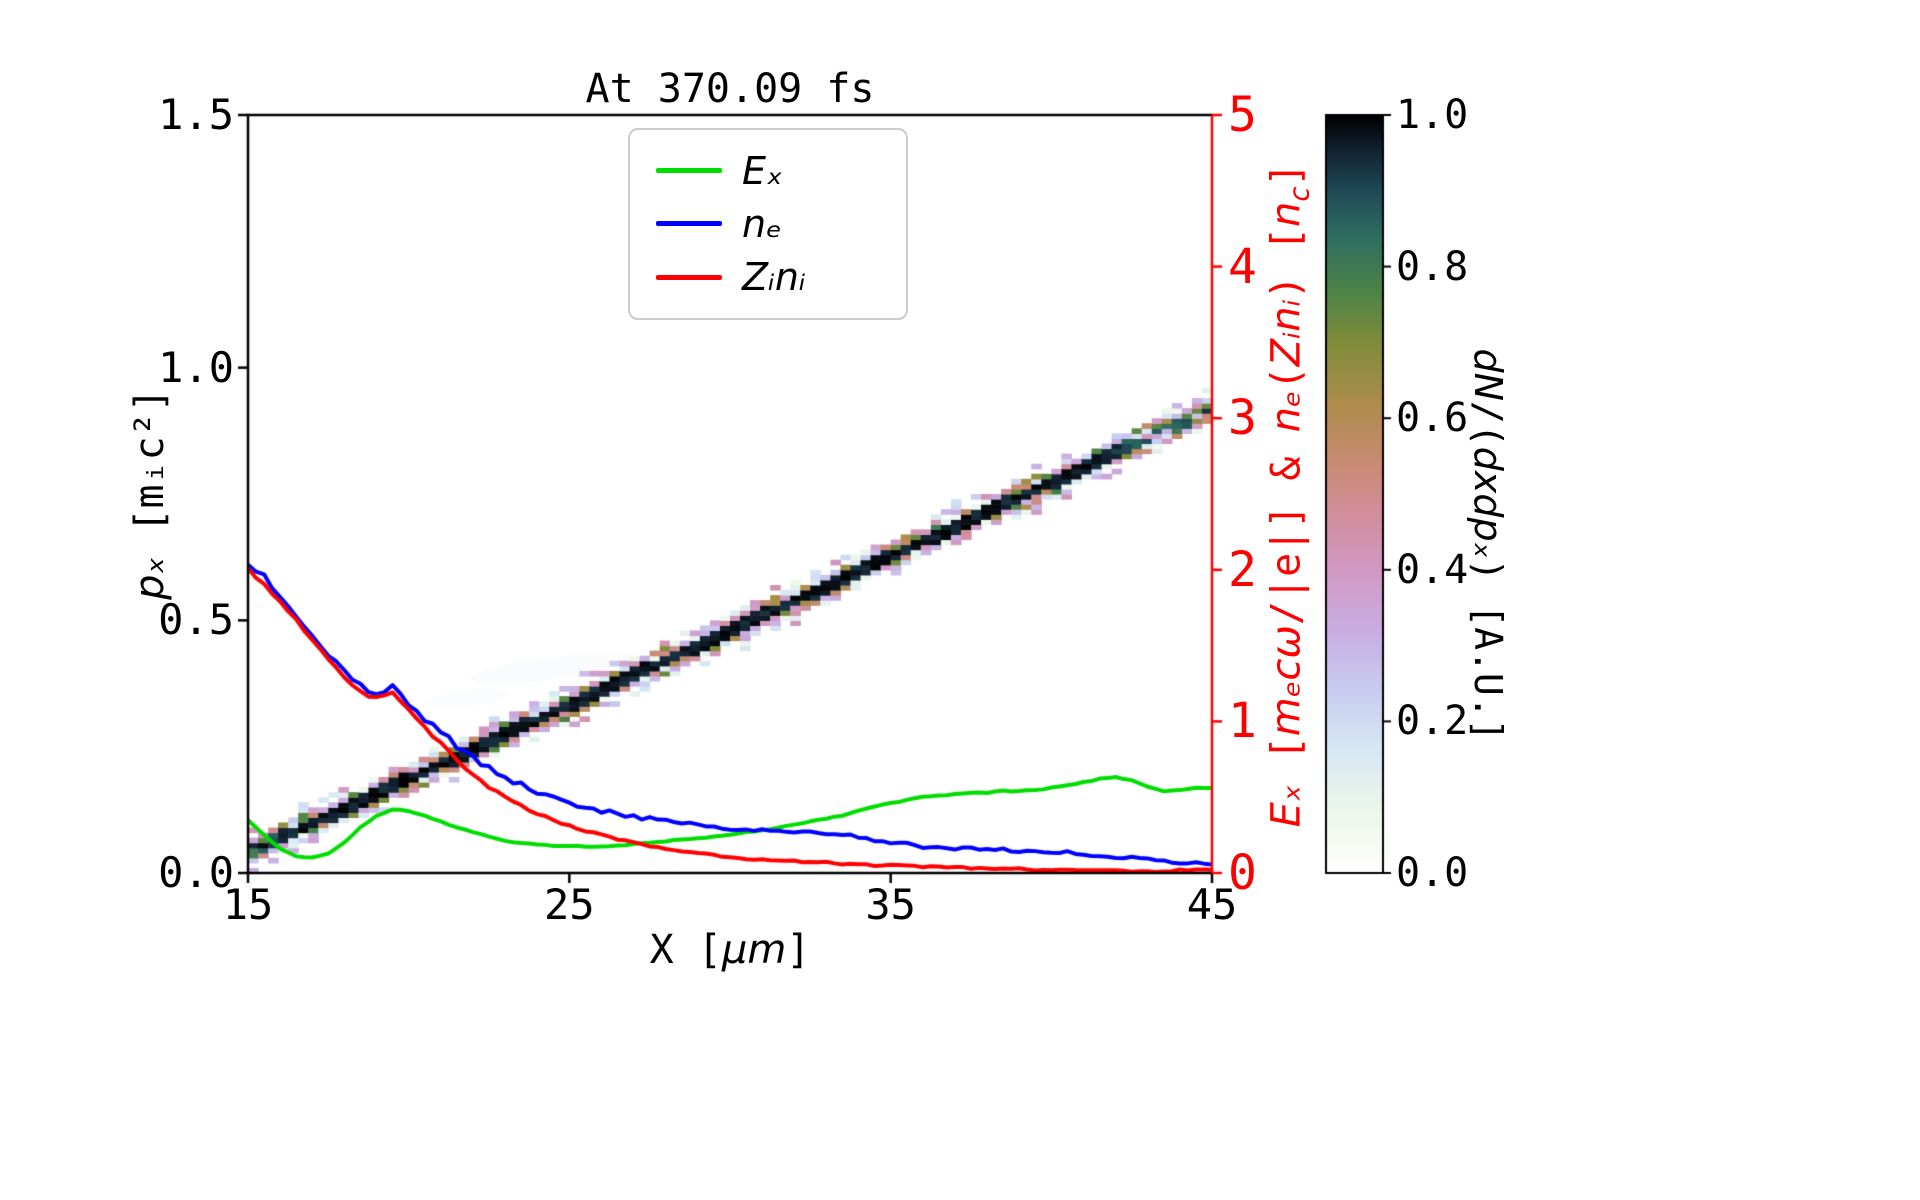 The height and width of the screenshot is (1200, 1920). What do you see at coordinates (1286, 577) in the screenshot?
I see `label-segment: /|e|` at bounding box center [1286, 577].